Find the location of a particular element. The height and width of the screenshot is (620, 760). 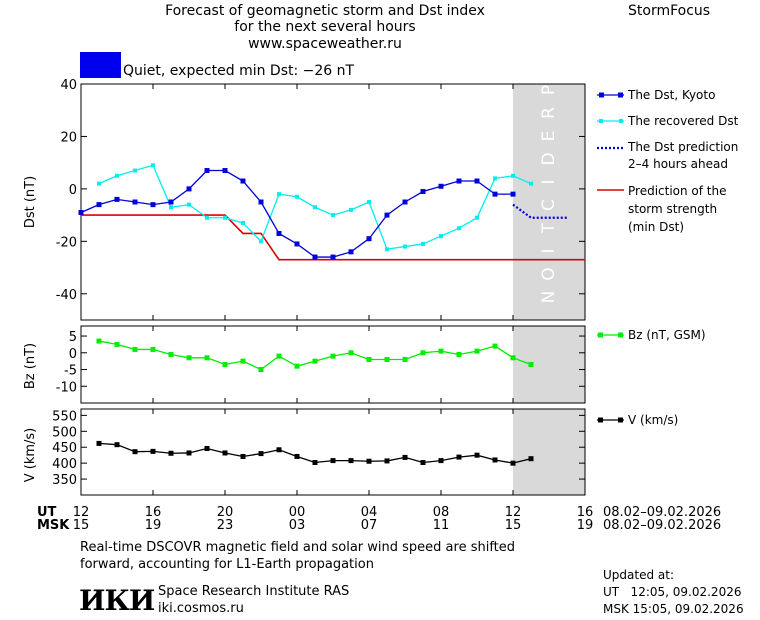

status-swatch is located at coordinates (100, 65).